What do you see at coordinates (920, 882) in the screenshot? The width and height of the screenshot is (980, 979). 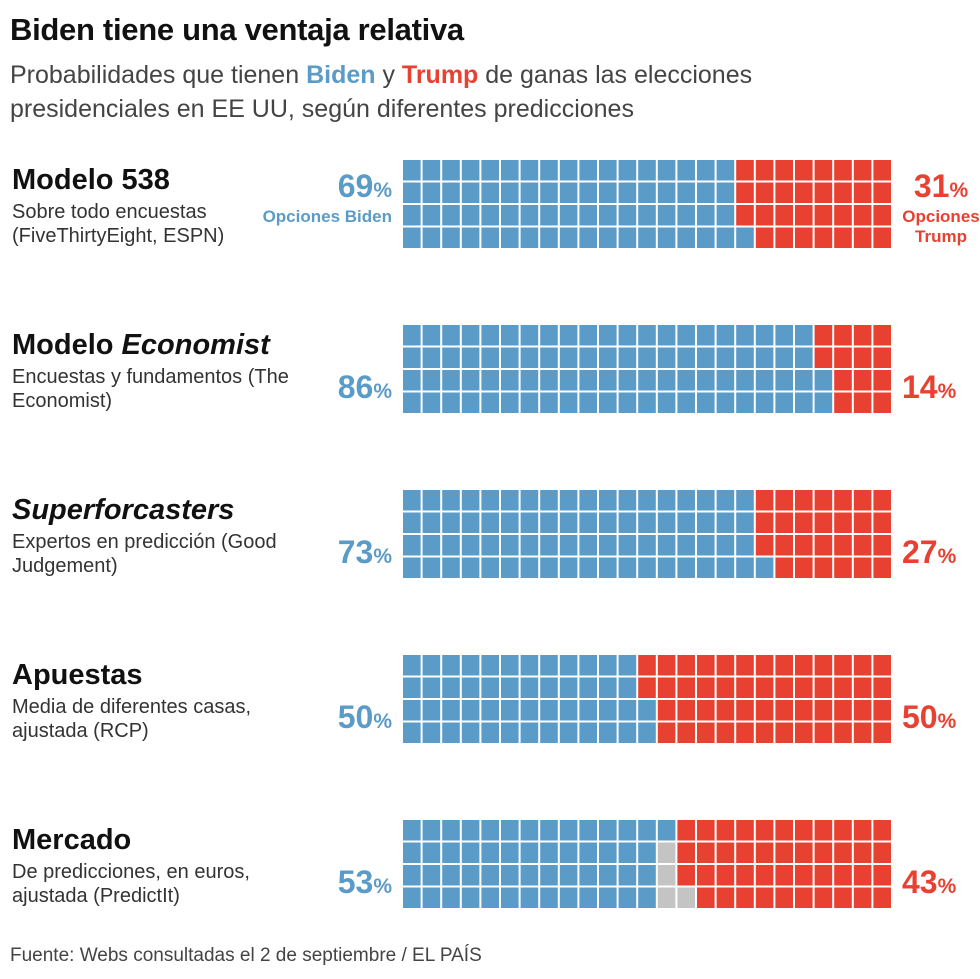 I see `trump-value: 43` at bounding box center [920, 882].